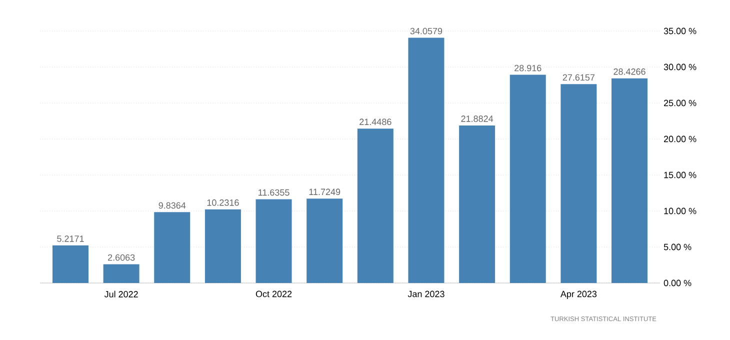  I want to click on data-label: 9.8364, so click(172, 205).